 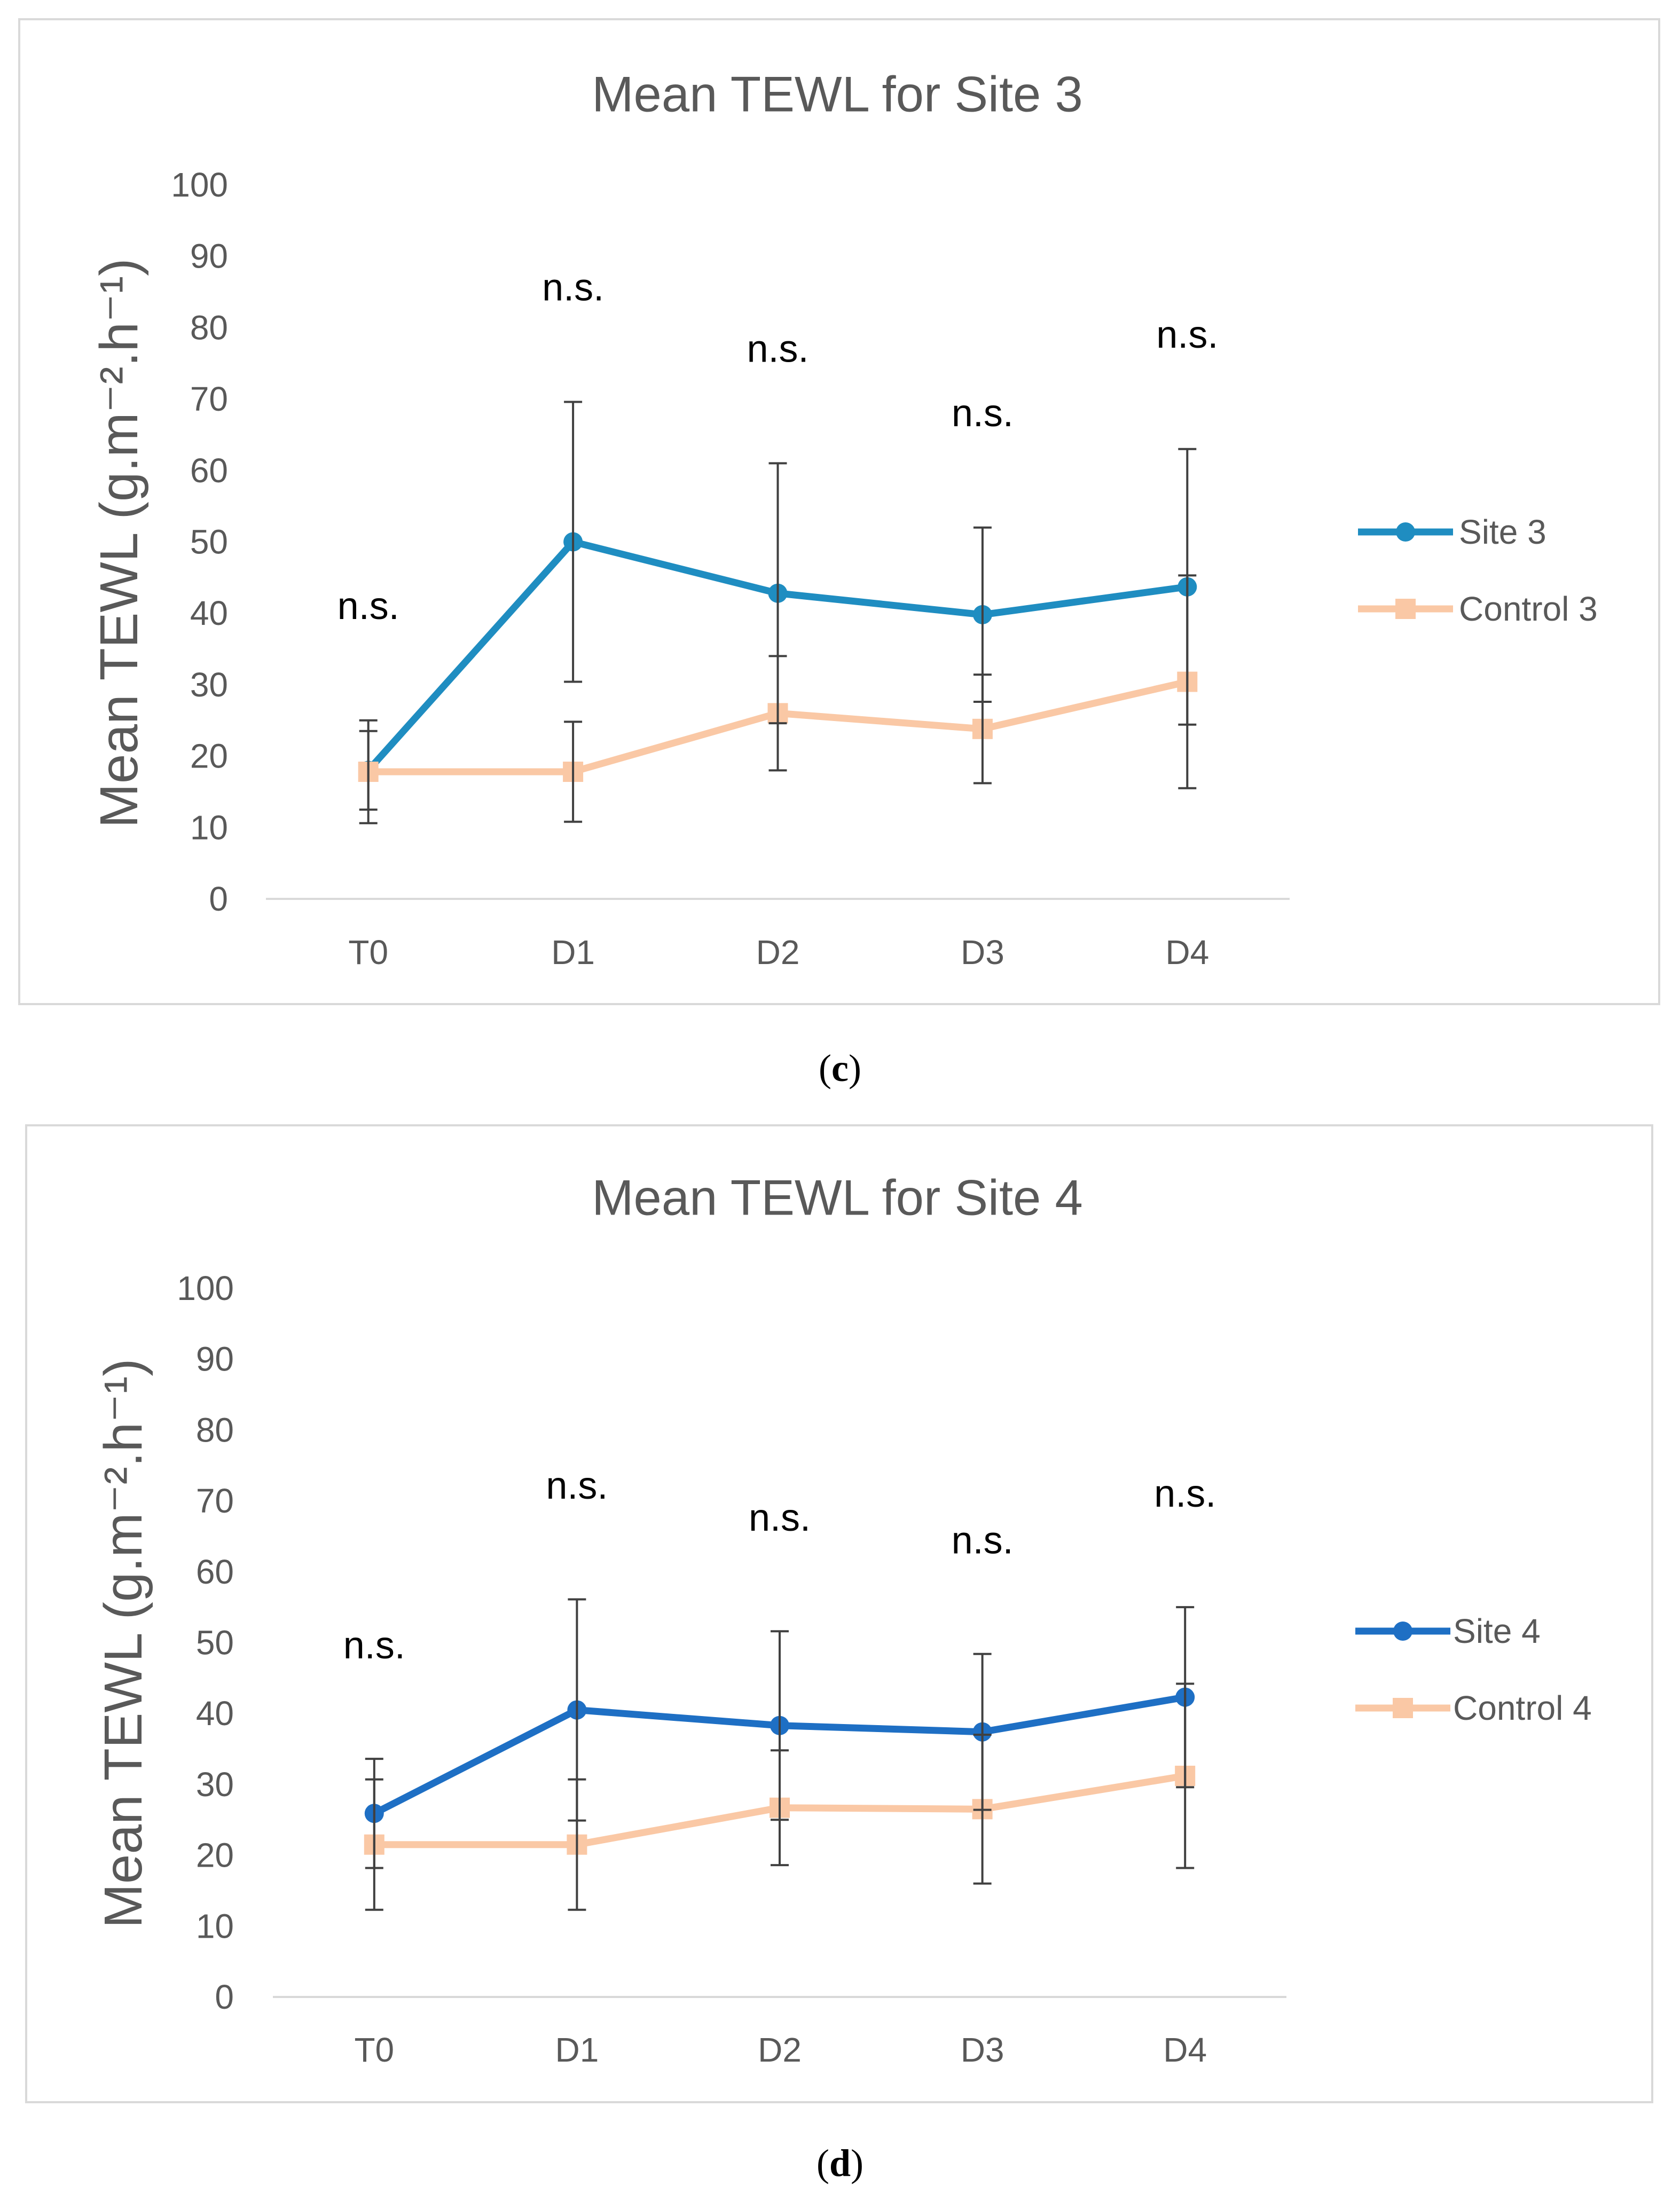 I want to click on legend: Site 4 Control 4, so click(x=1473, y=1669).